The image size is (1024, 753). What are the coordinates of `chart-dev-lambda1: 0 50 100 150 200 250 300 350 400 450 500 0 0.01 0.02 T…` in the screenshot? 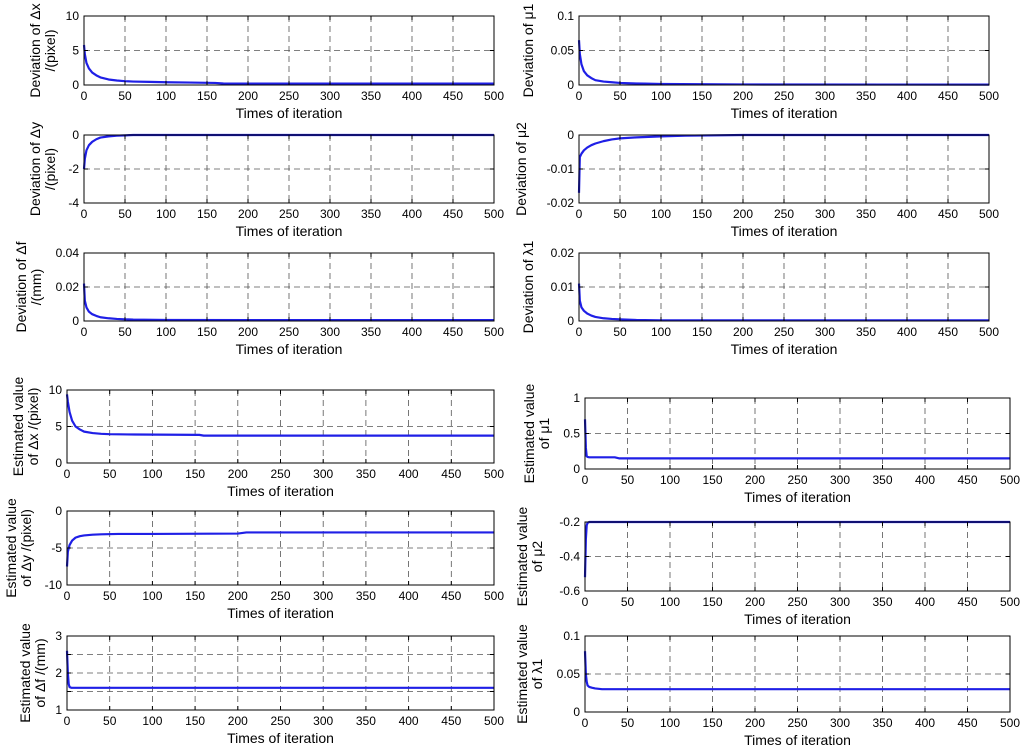 It's located at (759, 298).